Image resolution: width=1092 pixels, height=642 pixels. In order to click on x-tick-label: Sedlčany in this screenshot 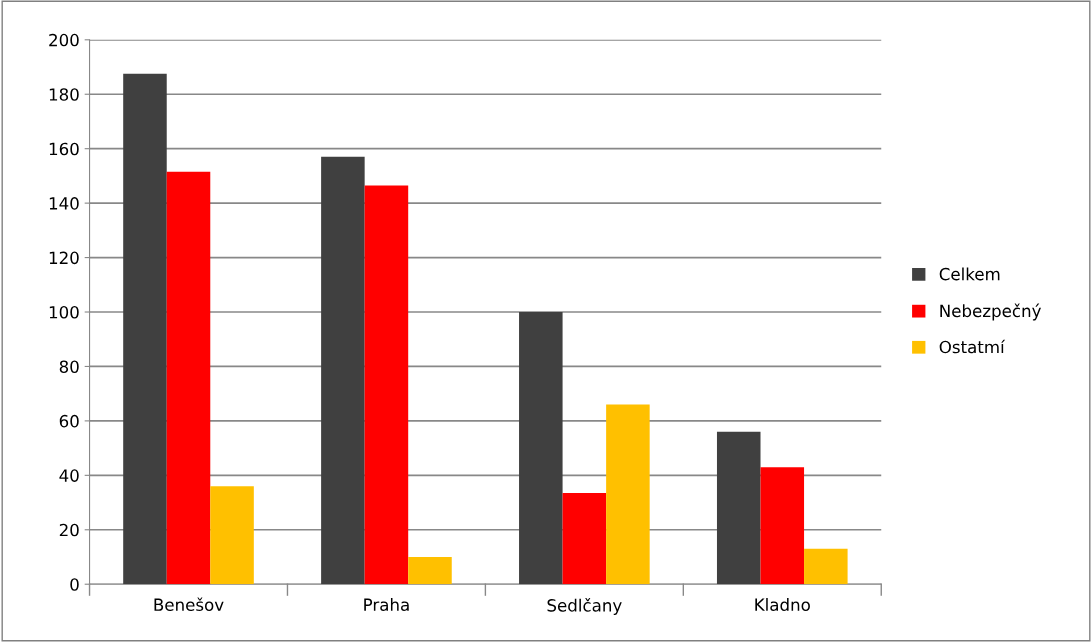, I will do `click(584, 606)`.